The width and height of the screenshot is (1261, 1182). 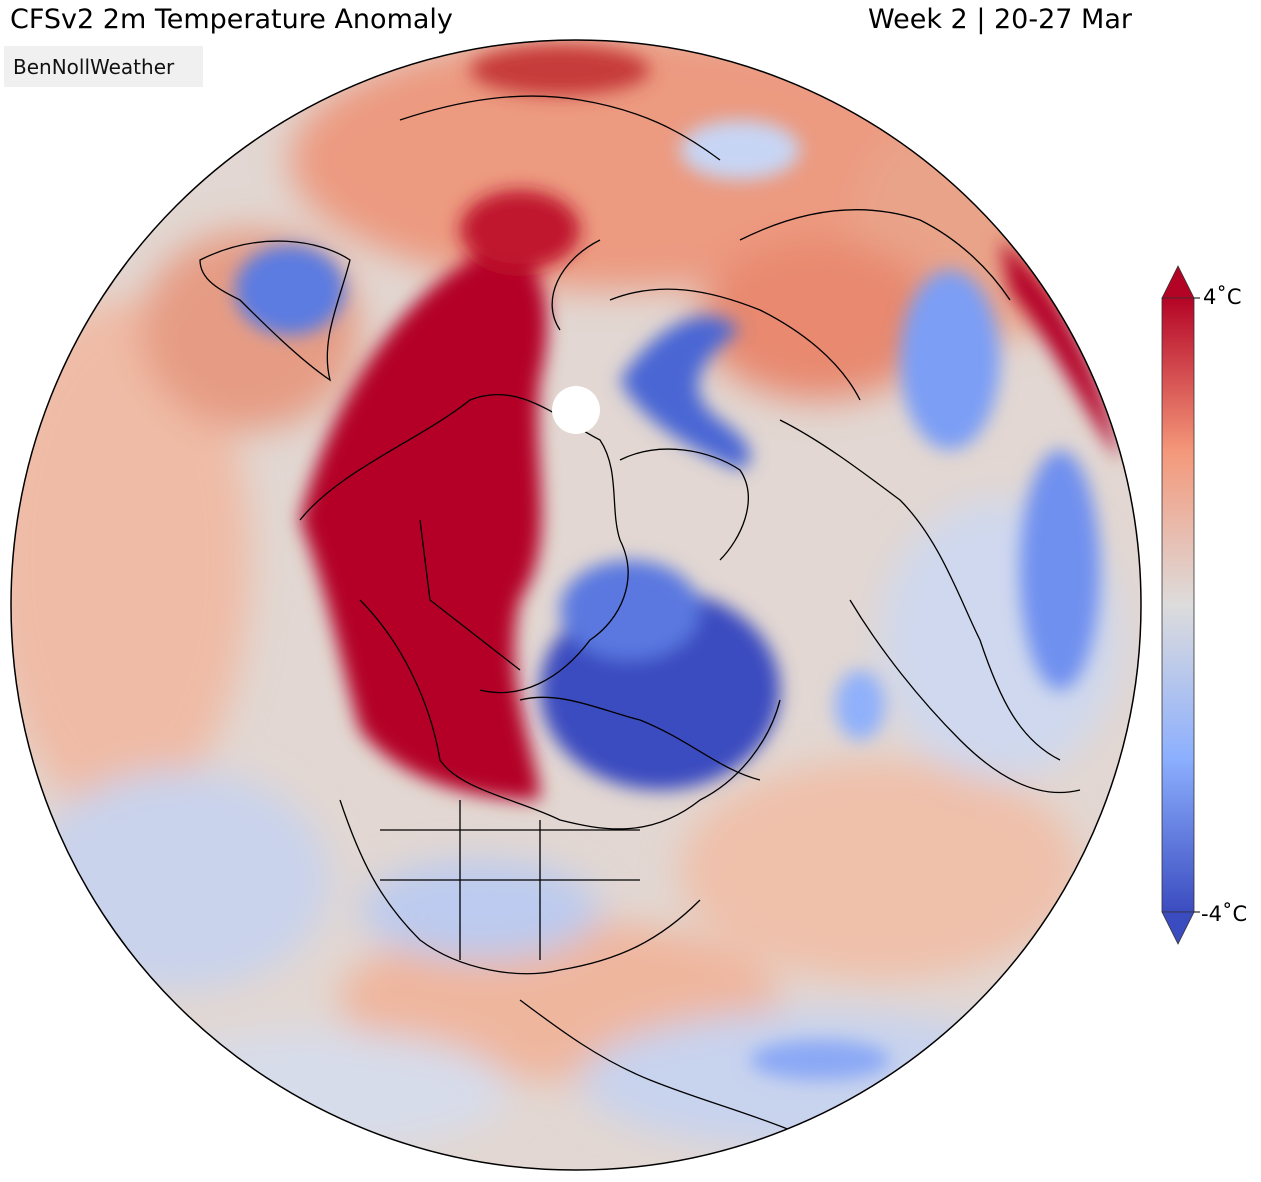 I want to click on colorbar, so click(x=1180, y=605).